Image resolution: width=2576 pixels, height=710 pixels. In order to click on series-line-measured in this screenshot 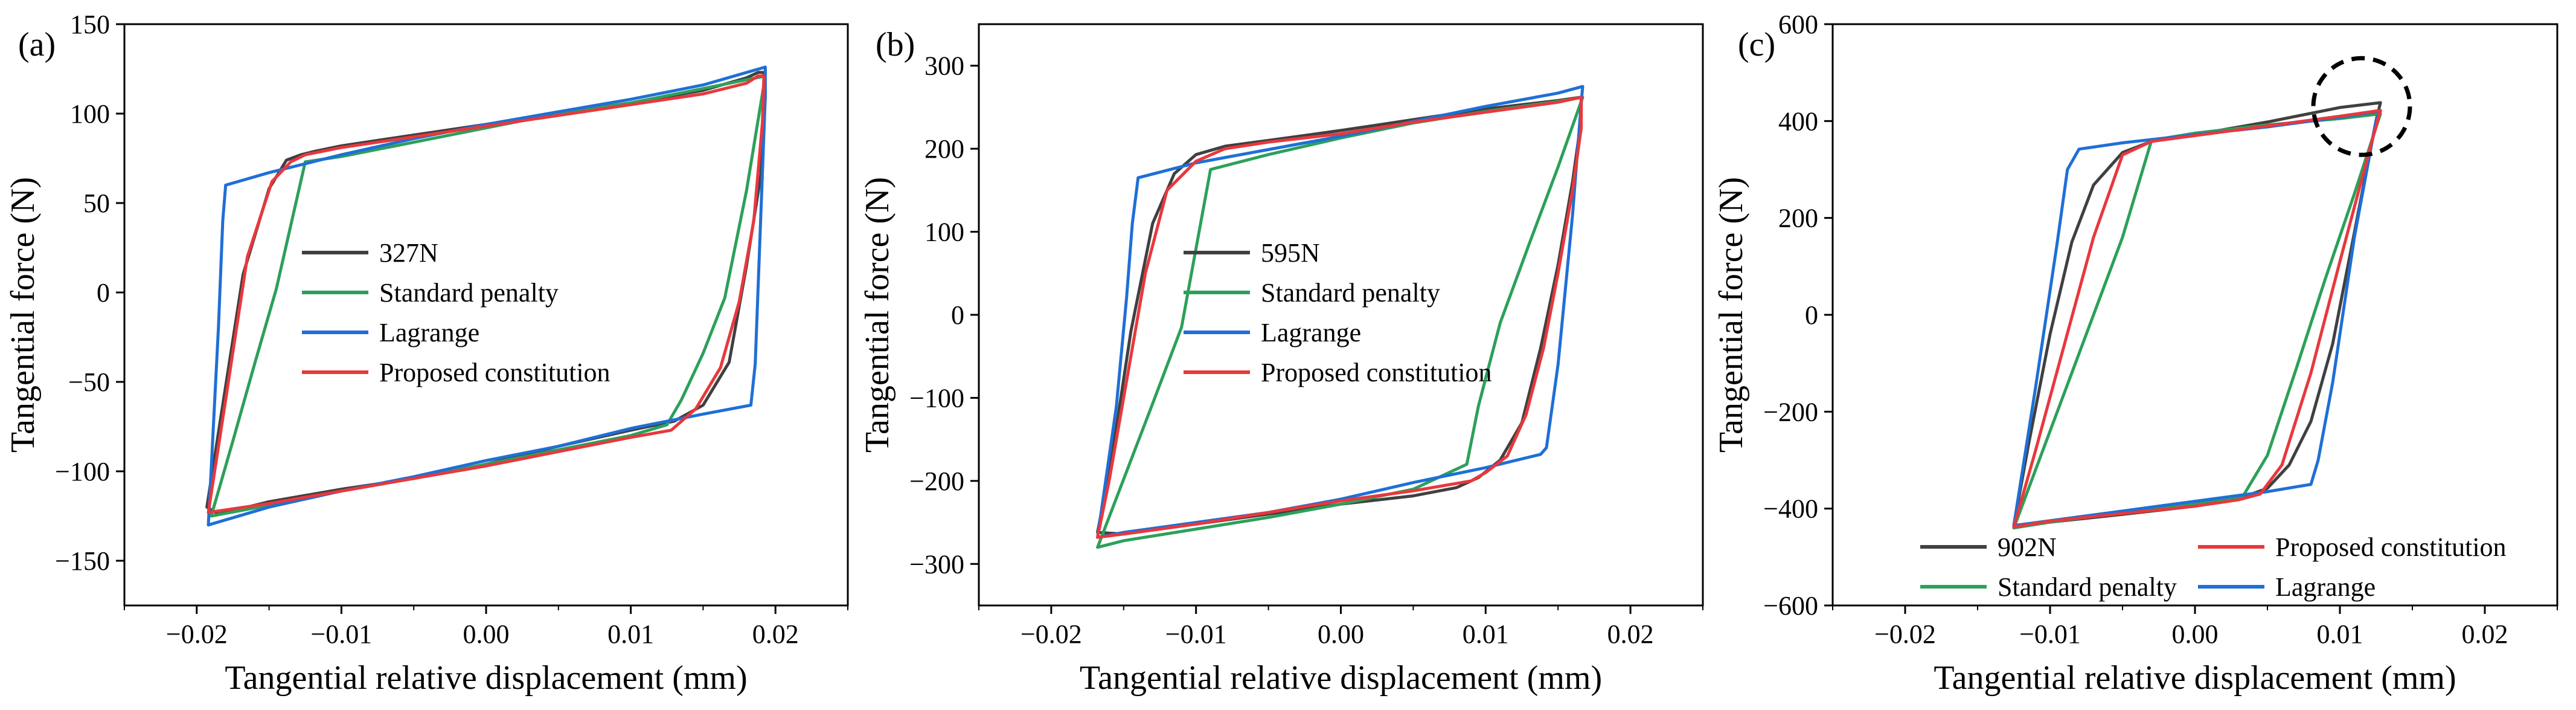, I will do `click(1339, 315)`.